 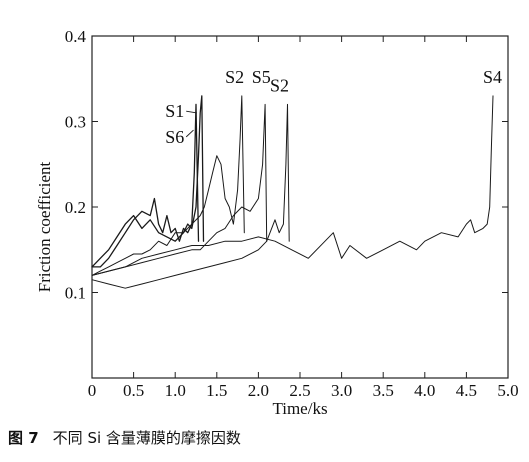 What do you see at coordinates (492, 77) in the screenshot?
I see `series-label-s4: S4` at bounding box center [492, 77].